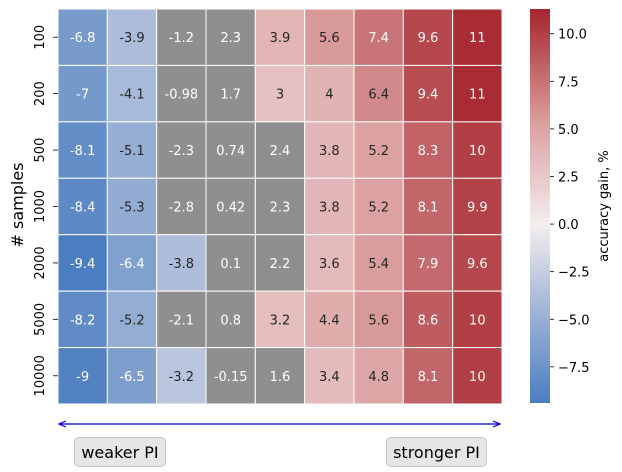  What do you see at coordinates (329, 95) in the screenshot?
I see `cell-value-label: 4` at bounding box center [329, 95].